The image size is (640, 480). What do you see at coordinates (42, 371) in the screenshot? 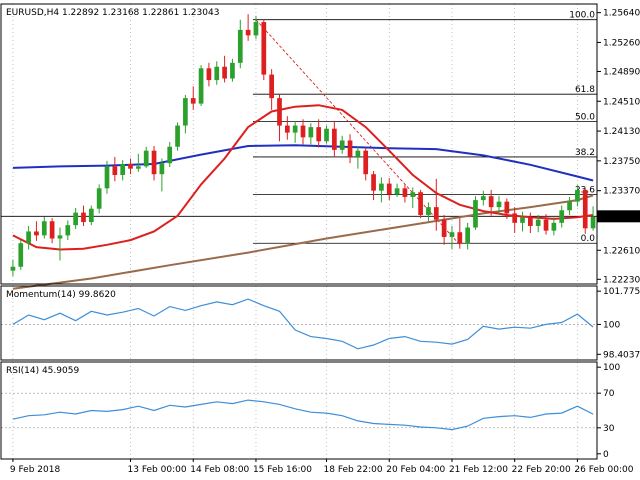
I see `rsi-title: RSI(14) 45.9059` at bounding box center [42, 371].